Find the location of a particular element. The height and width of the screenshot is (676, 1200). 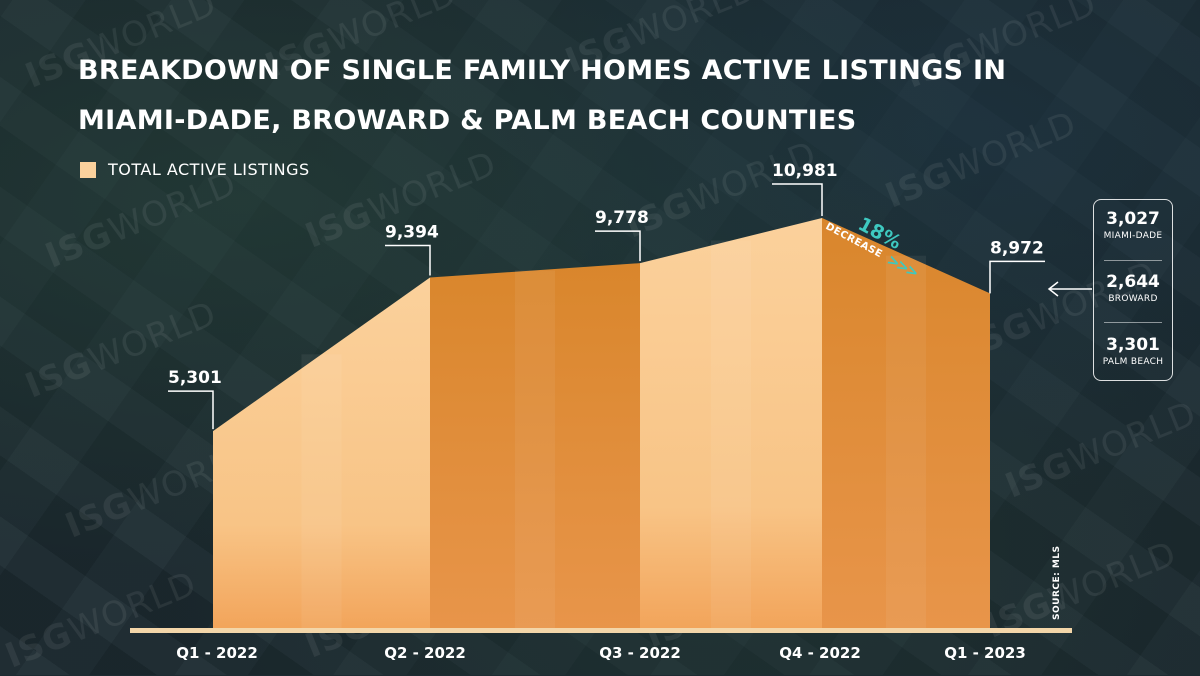

x-axis-baseline is located at coordinates (601, 630).